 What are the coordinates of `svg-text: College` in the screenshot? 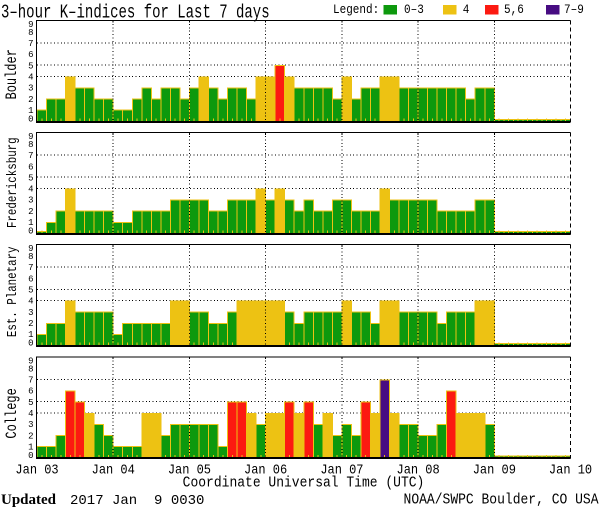 It's located at (13, 413).